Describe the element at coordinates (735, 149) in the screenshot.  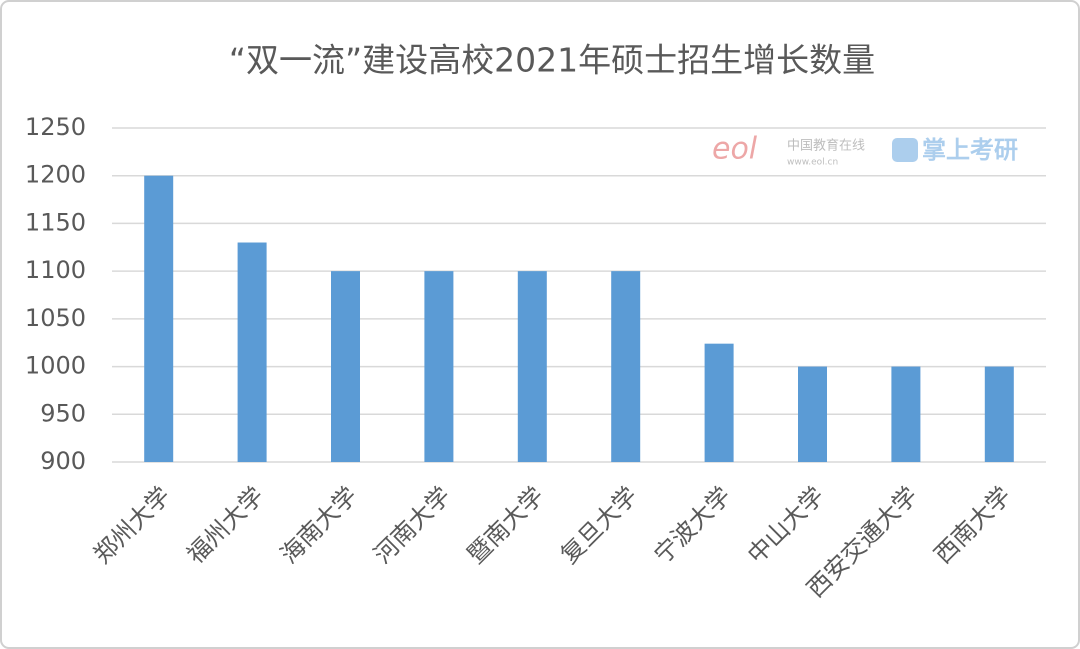
I see `watermark-logo: eol` at that location.